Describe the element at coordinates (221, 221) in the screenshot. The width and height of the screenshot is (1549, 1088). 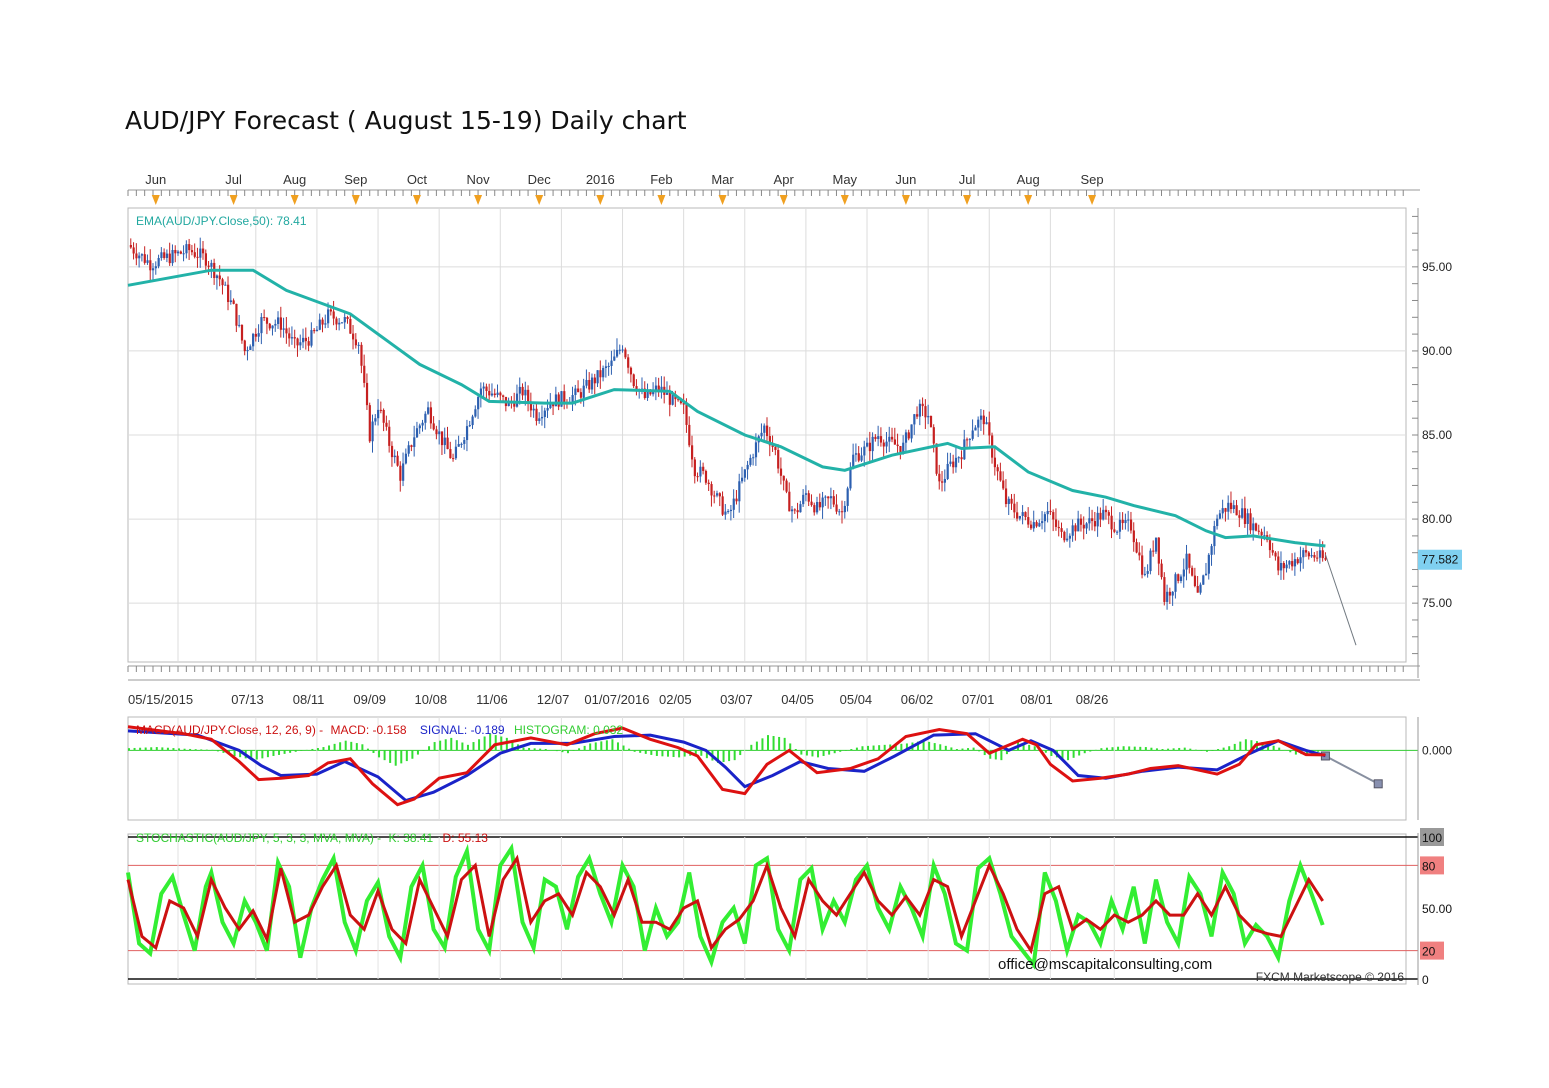
I see `ema-indicator-label: EMA(AUD/JPY.Close,50): 78.41` at that location.